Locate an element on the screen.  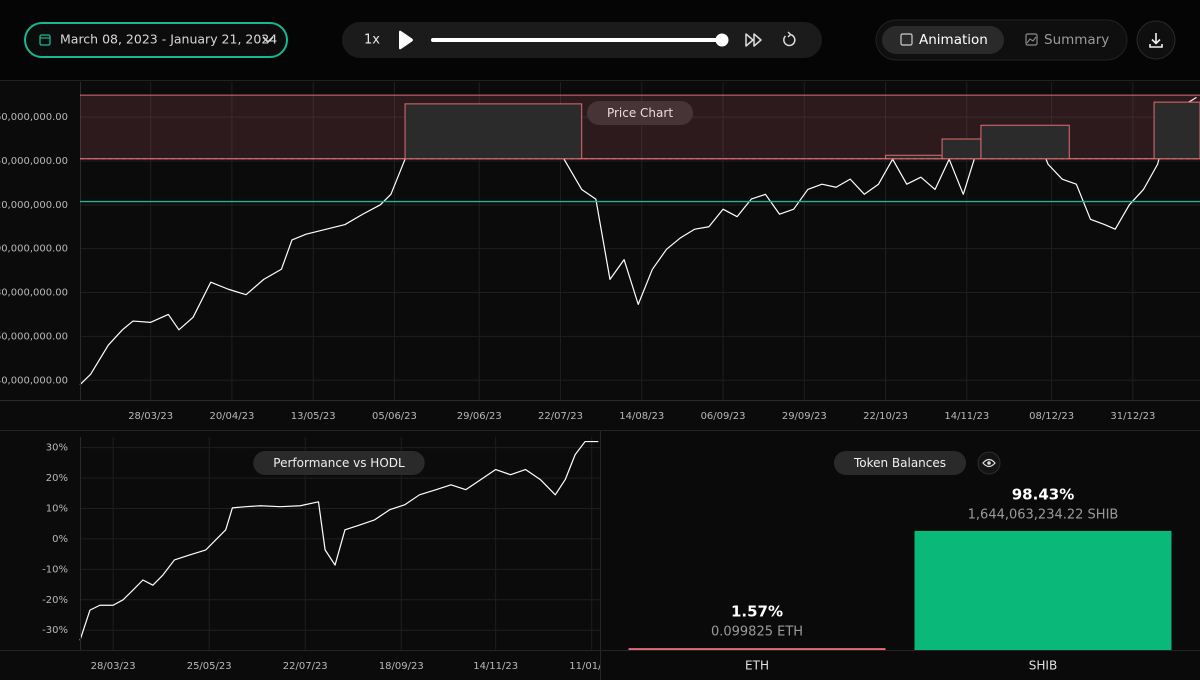
tab: Summary is located at coordinates (1076, 40).